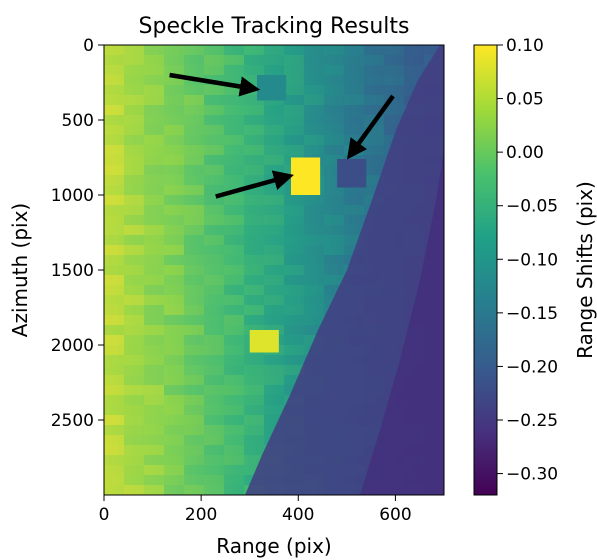 The width and height of the screenshot is (597, 560). Describe the element at coordinates (395, 515) in the screenshot. I see `x-tick-label: 600` at that location.